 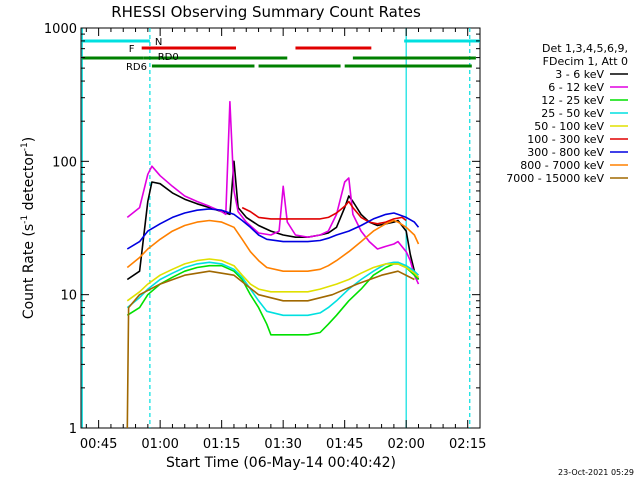 I want to click on rd6-flag-label: RD6, so click(x=136, y=67).